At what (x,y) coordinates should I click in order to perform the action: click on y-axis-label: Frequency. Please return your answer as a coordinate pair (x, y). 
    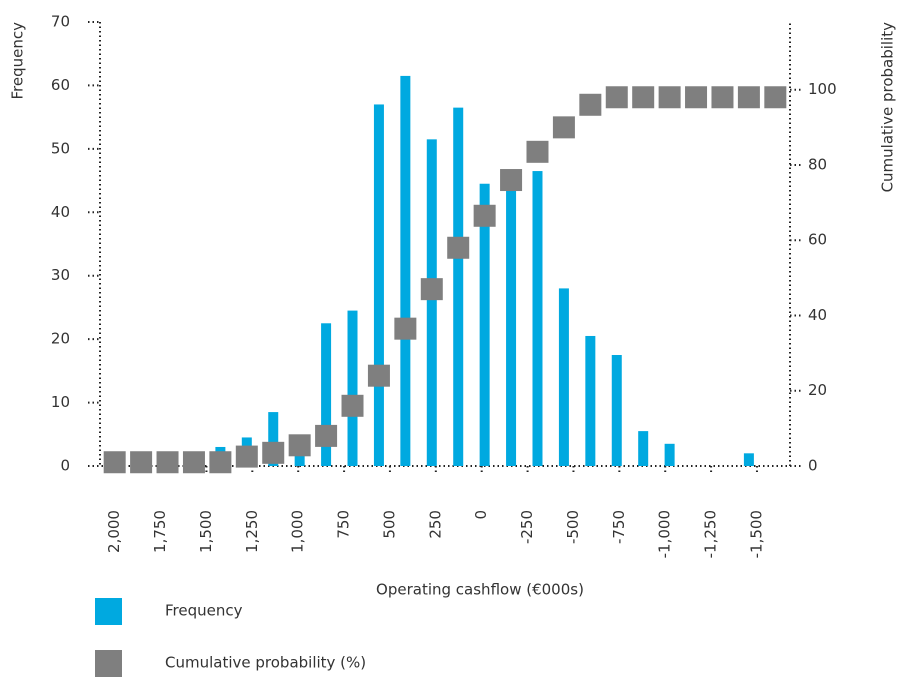
    Looking at the image, I should click on (18, 61).